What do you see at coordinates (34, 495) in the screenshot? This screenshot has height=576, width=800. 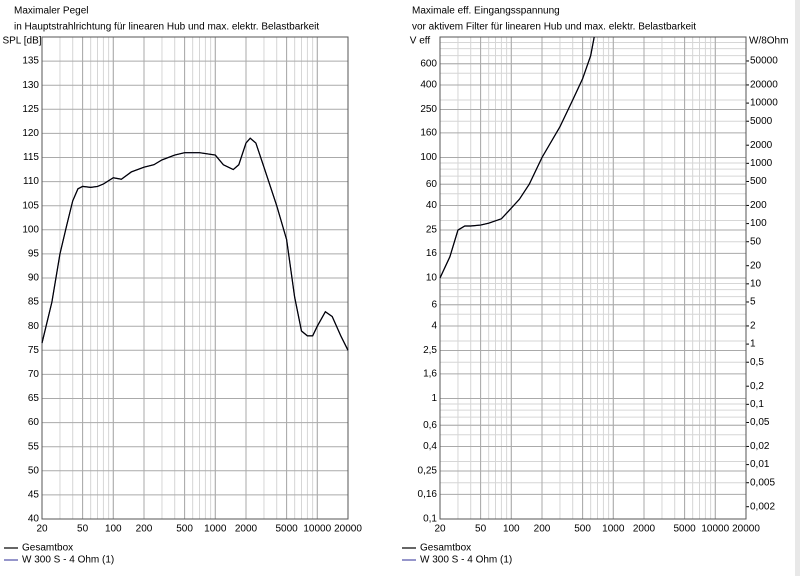 I see `y-tick-label: 45` at bounding box center [34, 495].